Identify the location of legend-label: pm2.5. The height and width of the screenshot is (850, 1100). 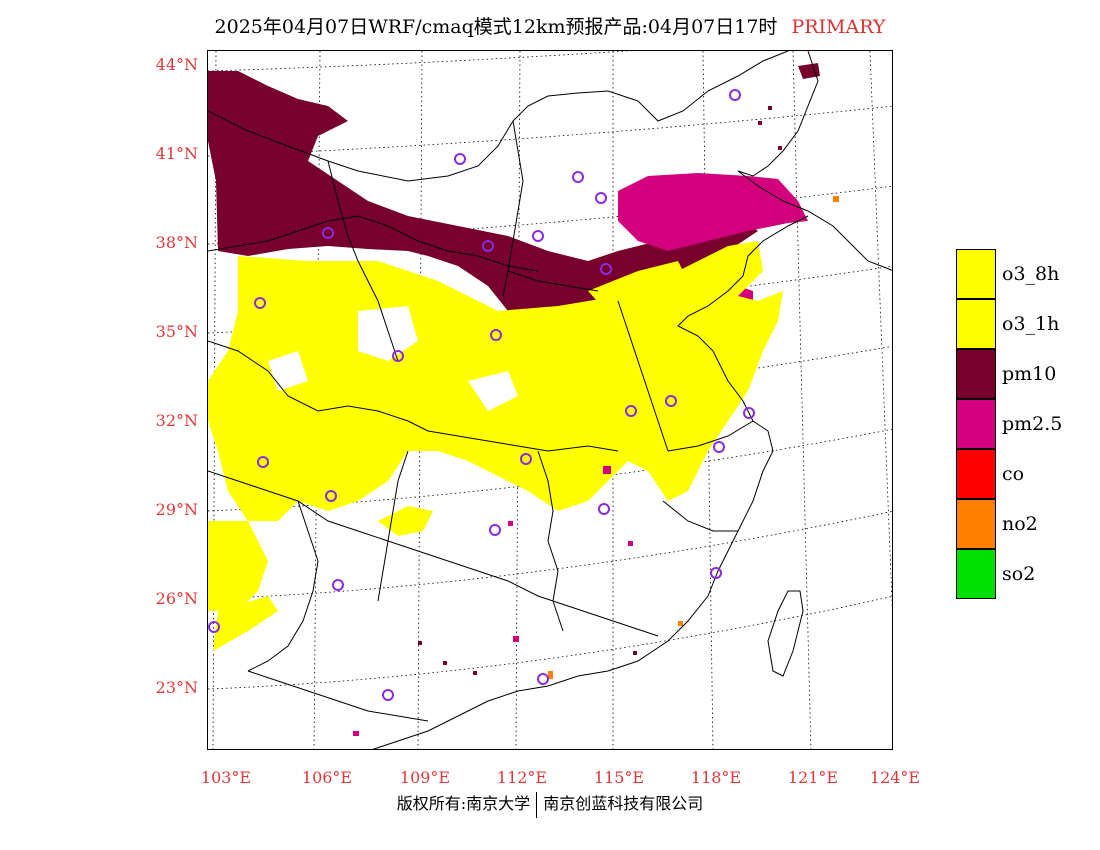
(1032, 424).